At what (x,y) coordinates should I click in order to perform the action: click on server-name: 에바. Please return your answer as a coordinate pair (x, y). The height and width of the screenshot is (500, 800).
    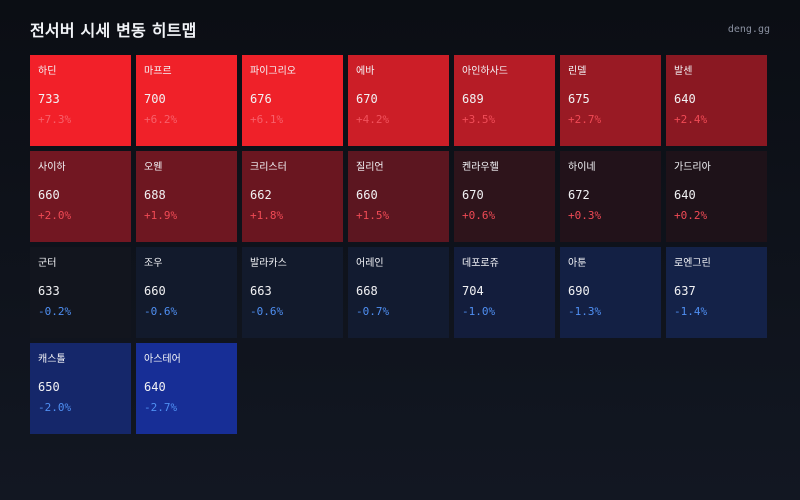
    Looking at the image, I should click on (365, 71).